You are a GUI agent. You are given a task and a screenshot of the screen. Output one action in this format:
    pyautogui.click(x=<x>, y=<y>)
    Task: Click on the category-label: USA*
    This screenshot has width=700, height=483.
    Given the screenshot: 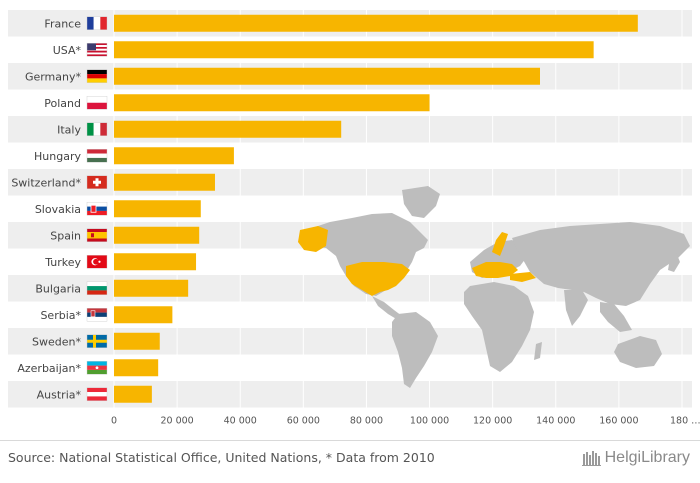 What is the action you would take?
    pyautogui.click(x=67, y=50)
    